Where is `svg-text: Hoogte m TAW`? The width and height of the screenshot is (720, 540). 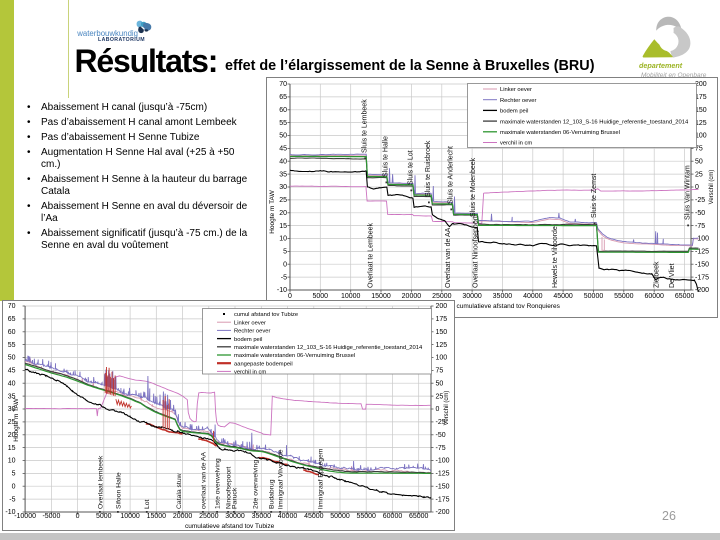 svg-text: Hoogte m TAW is located at coordinates (16, 419).